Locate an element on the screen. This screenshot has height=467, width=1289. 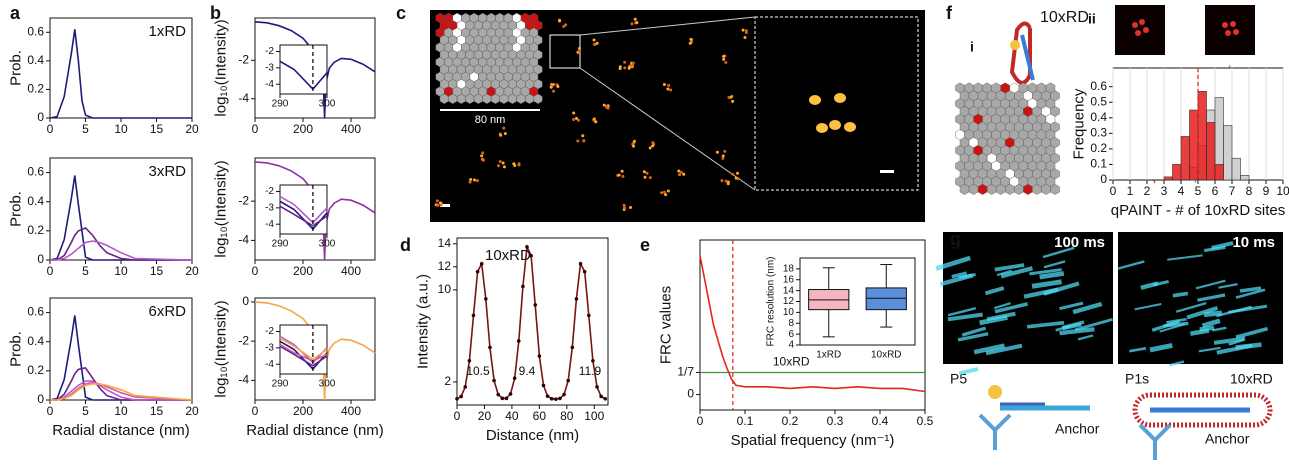
x-tick-label: 0.2 is located at coordinates (790, 421).